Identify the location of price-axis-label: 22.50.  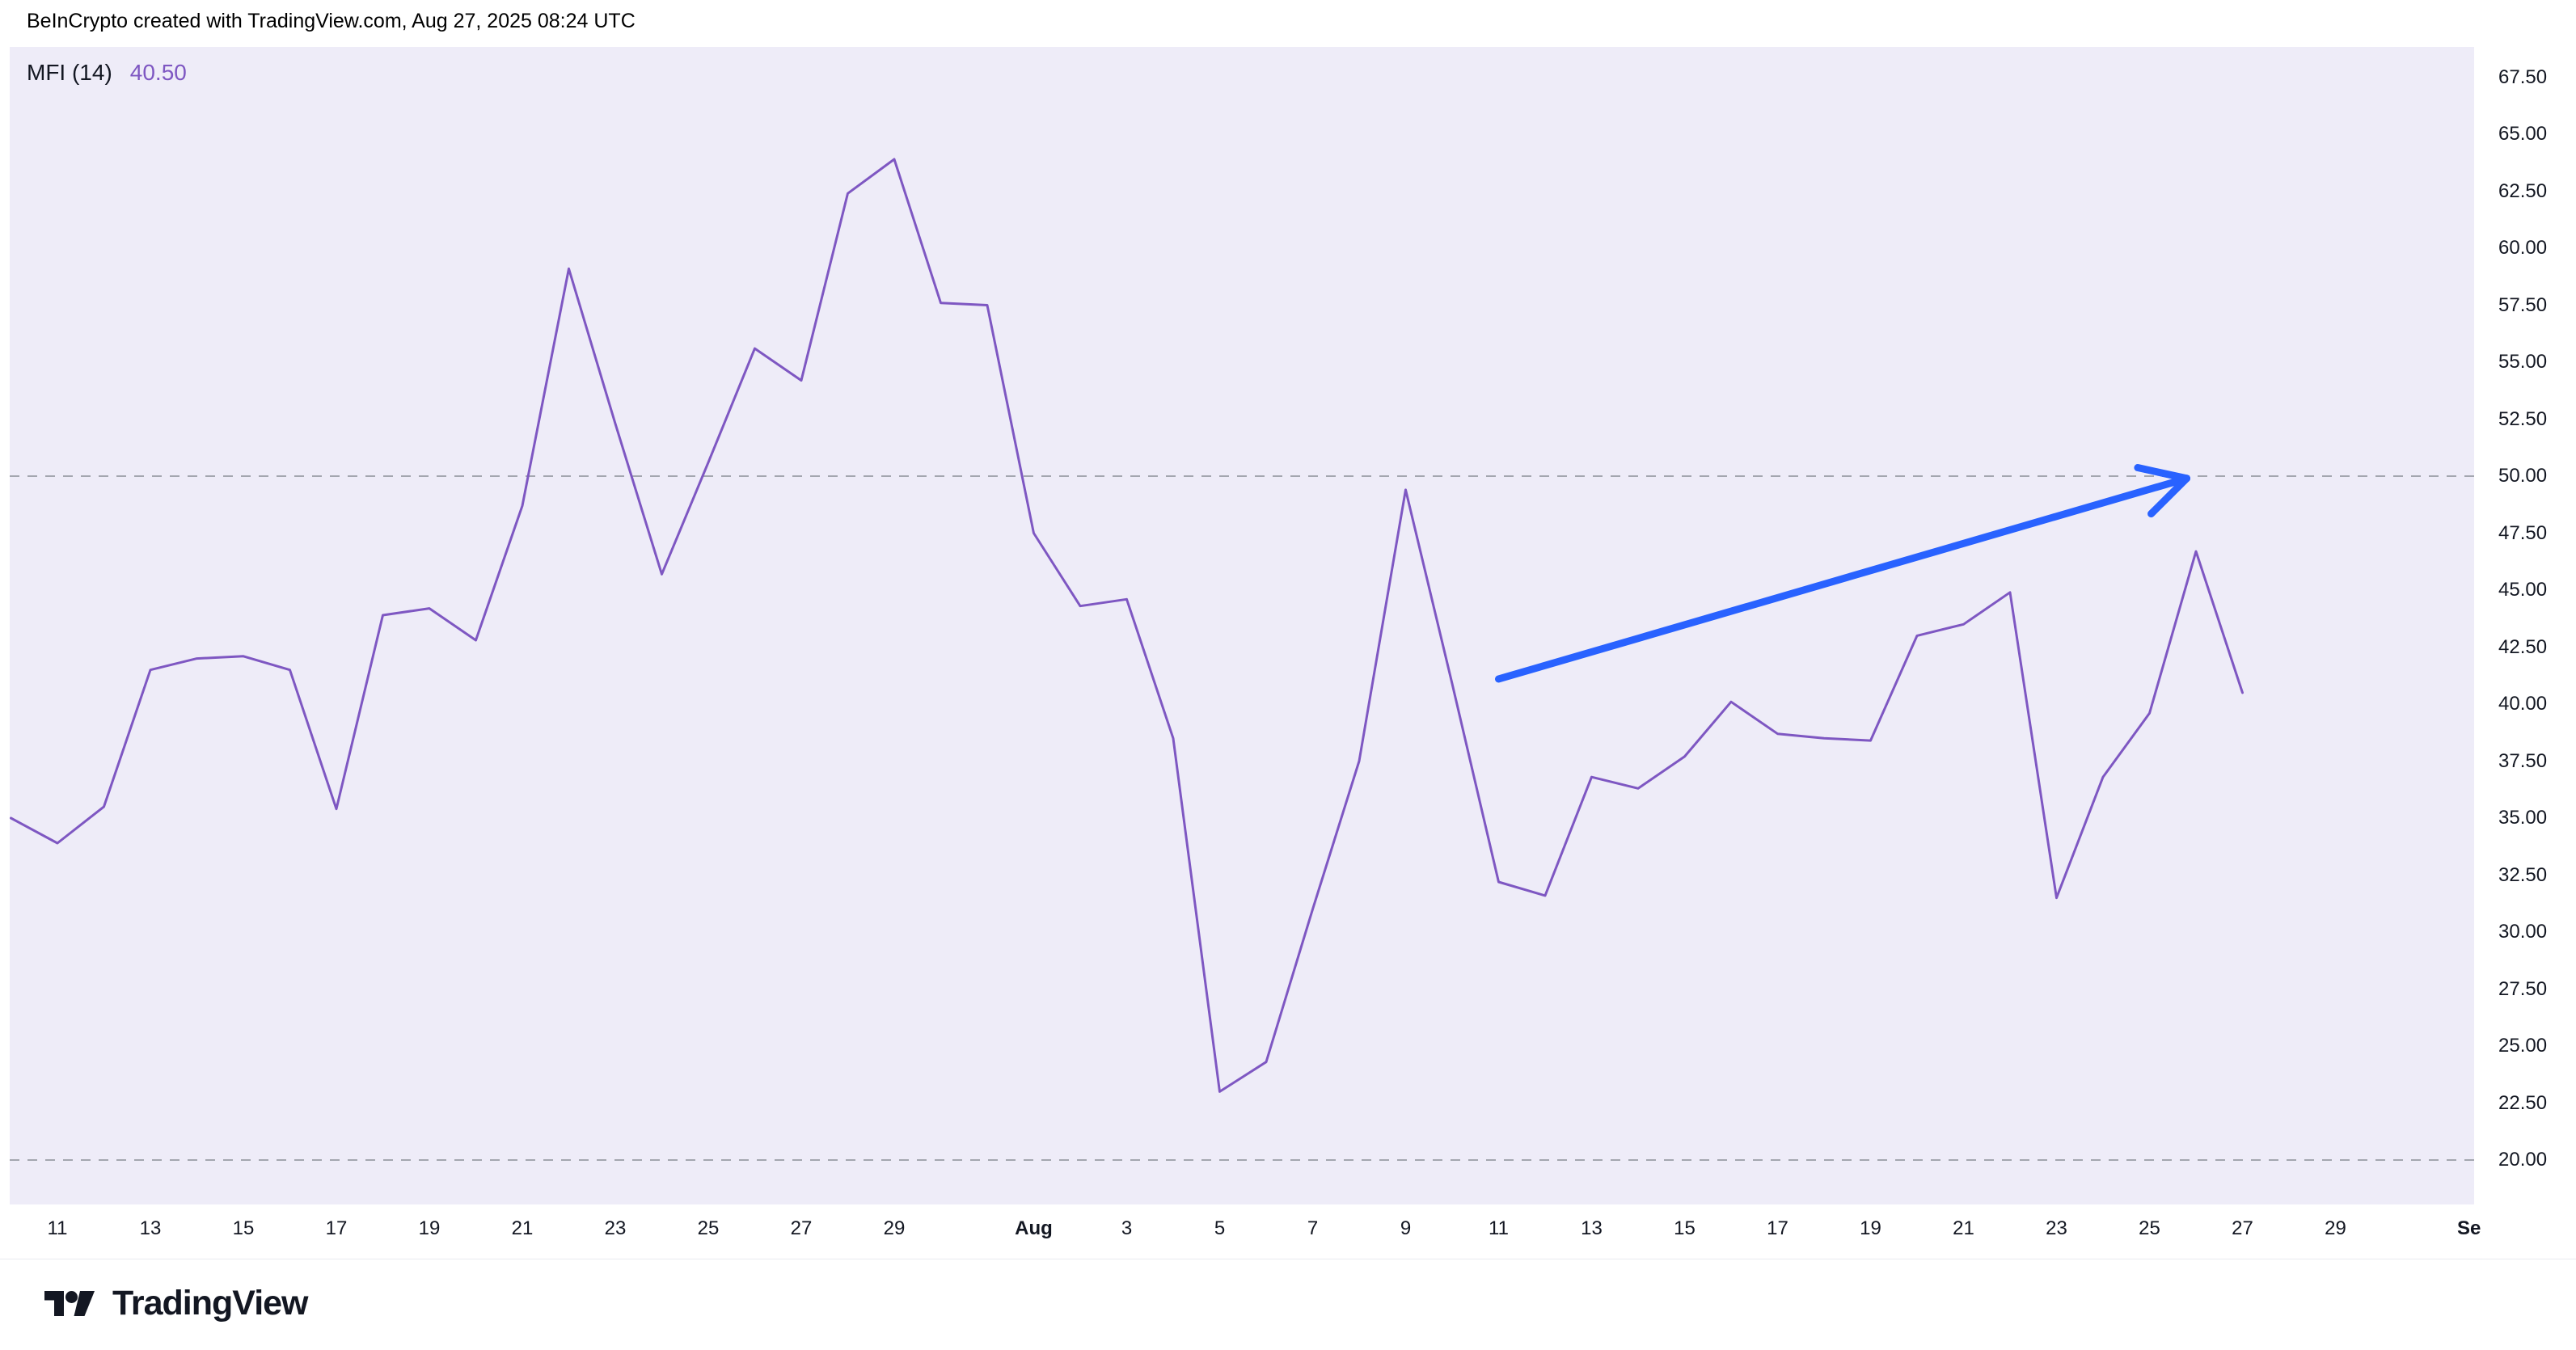
(2523, 1102).